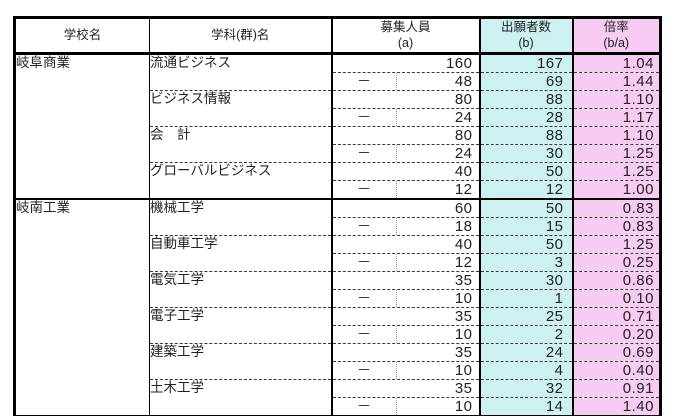 The image size is (680, 416). What do you see at coordinates (405, 98) in the screenshot?
I see `cell-recruit: 80` at bounding box center [405, 98].